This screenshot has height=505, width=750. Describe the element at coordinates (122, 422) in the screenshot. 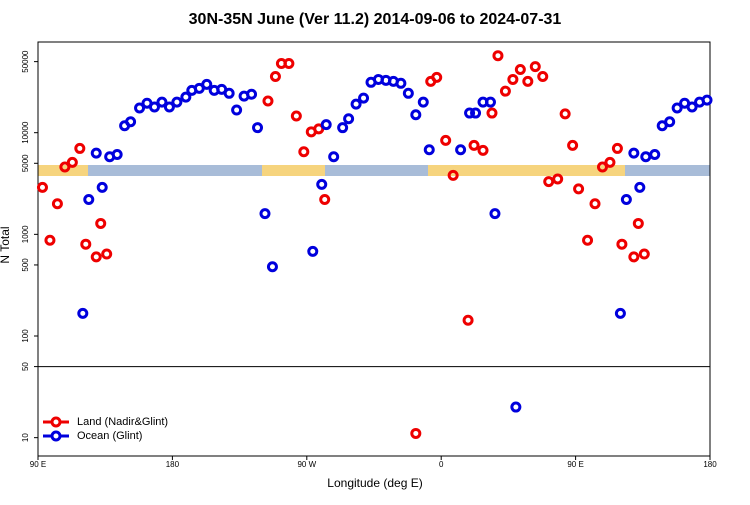

I see `legend-label: Land (Nadir&Glint)` at that location.